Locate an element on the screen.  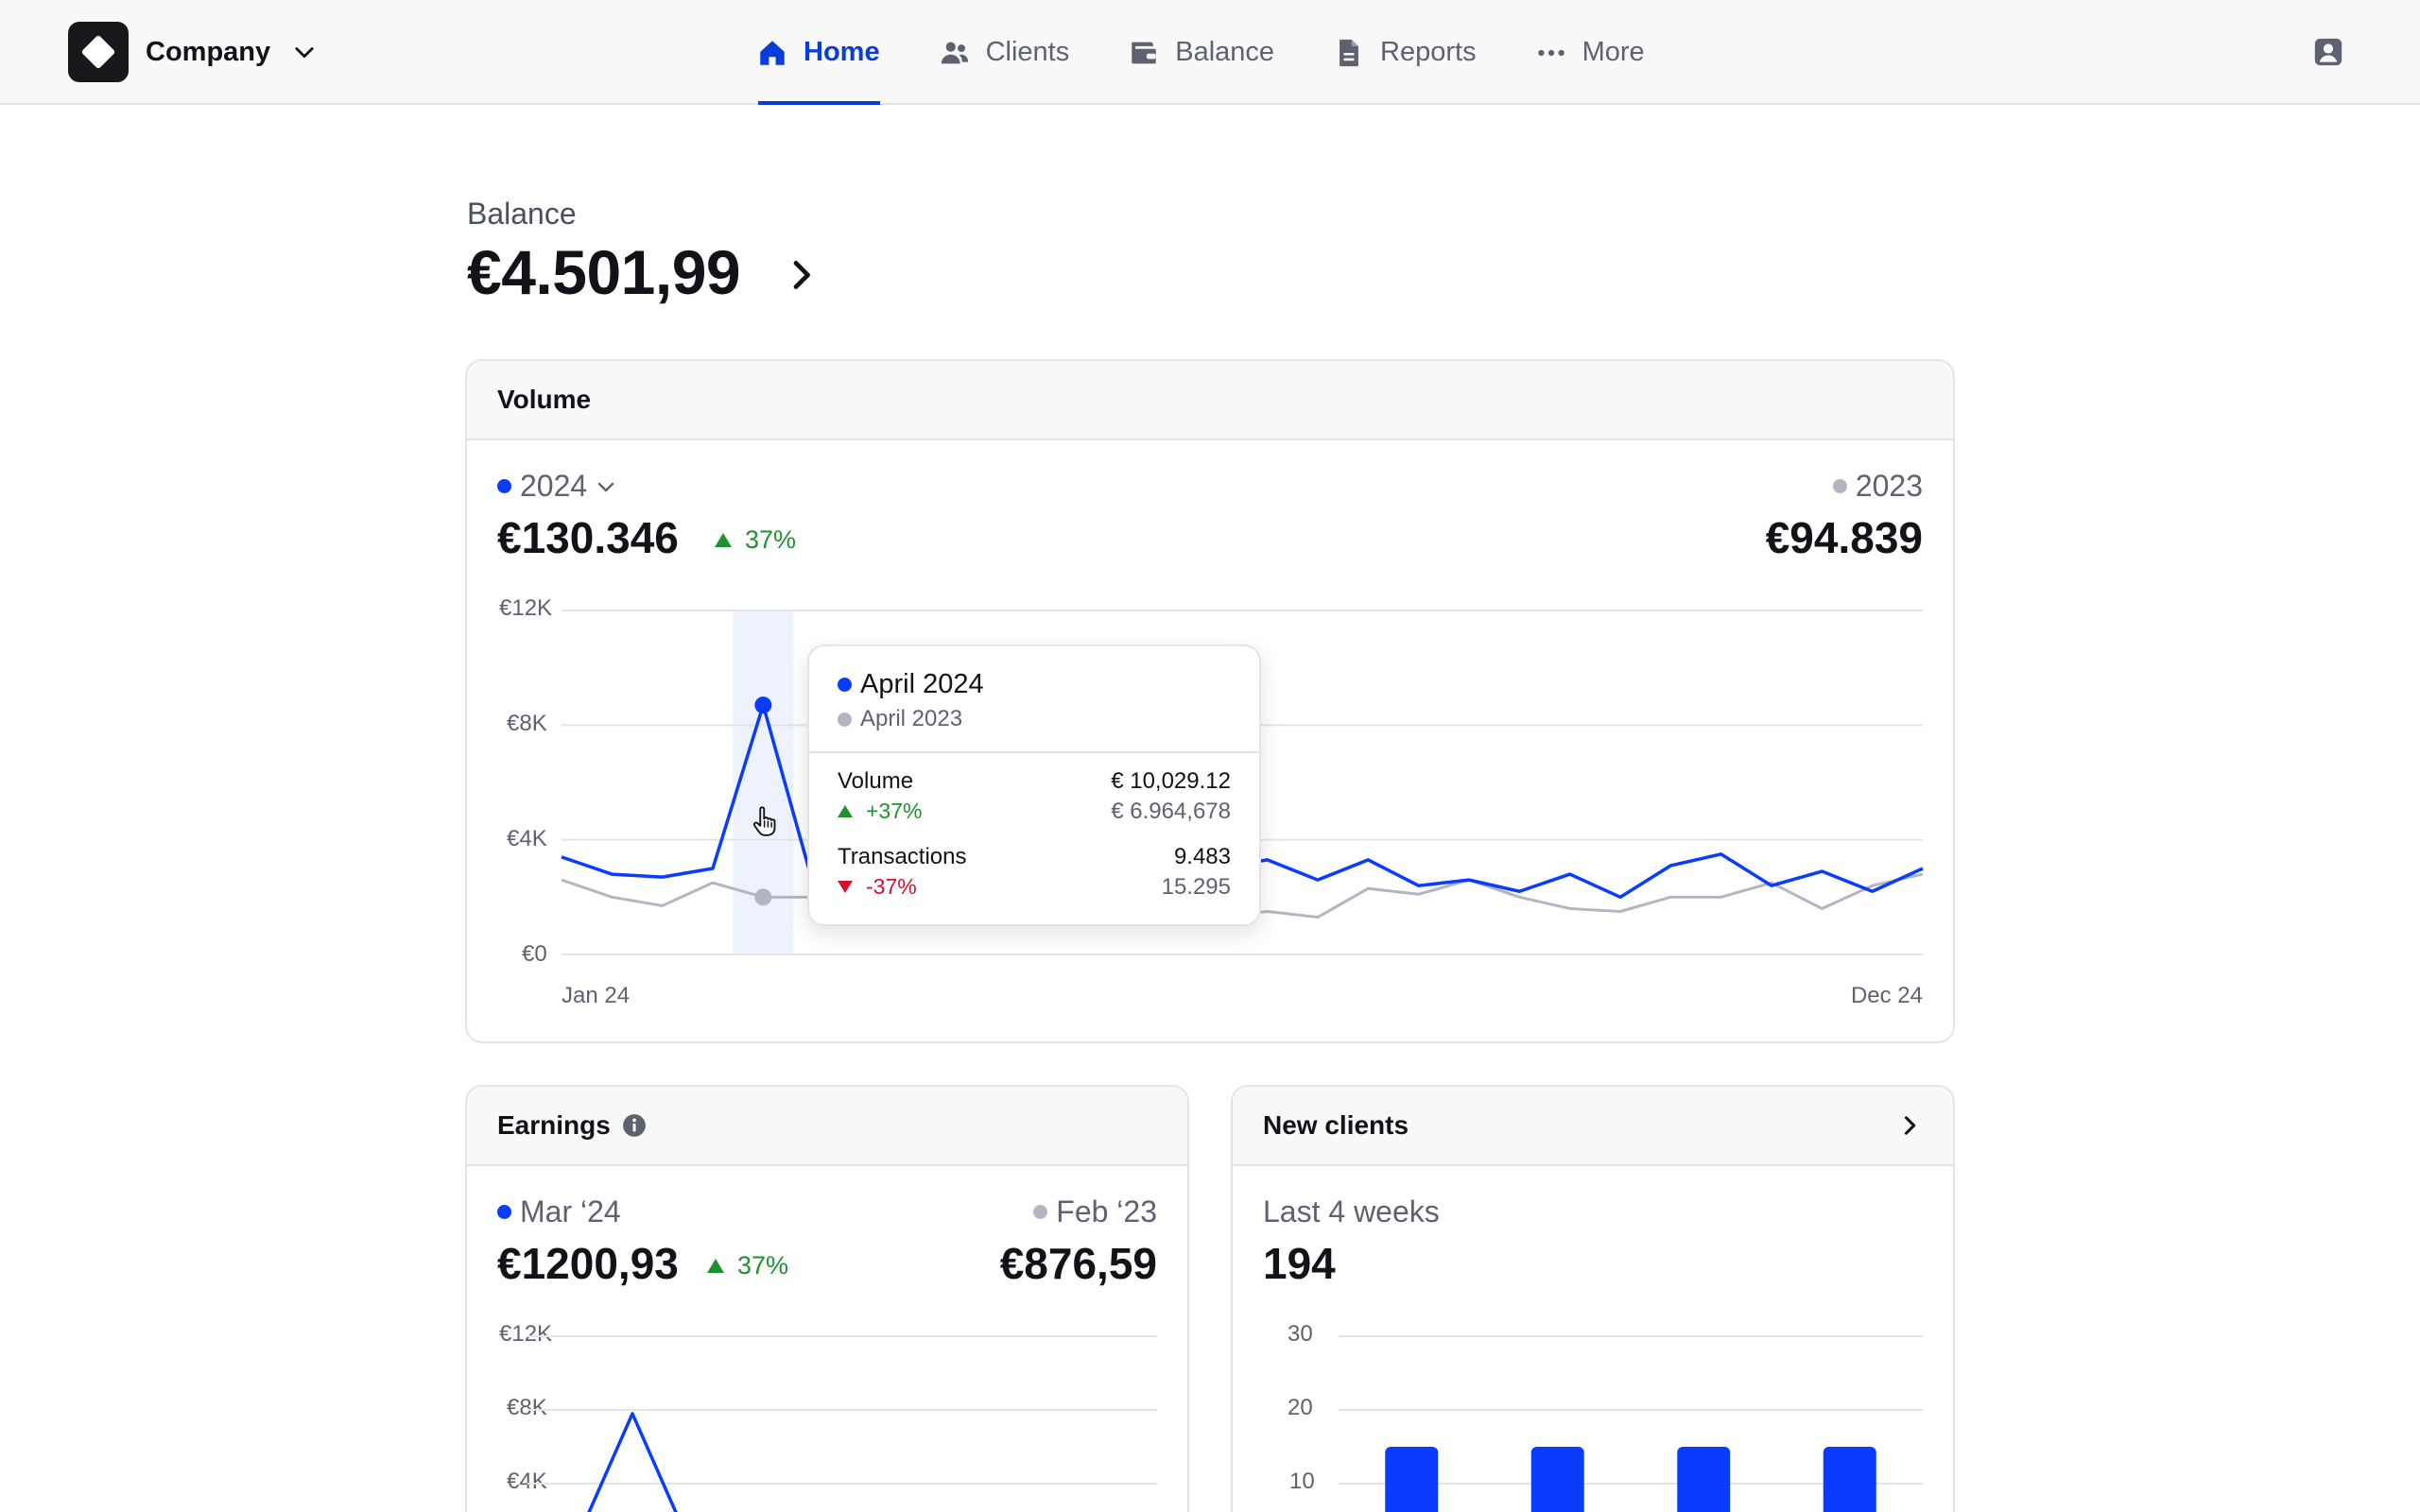
earnings-line-chart is located at coordinates (827, 1299).